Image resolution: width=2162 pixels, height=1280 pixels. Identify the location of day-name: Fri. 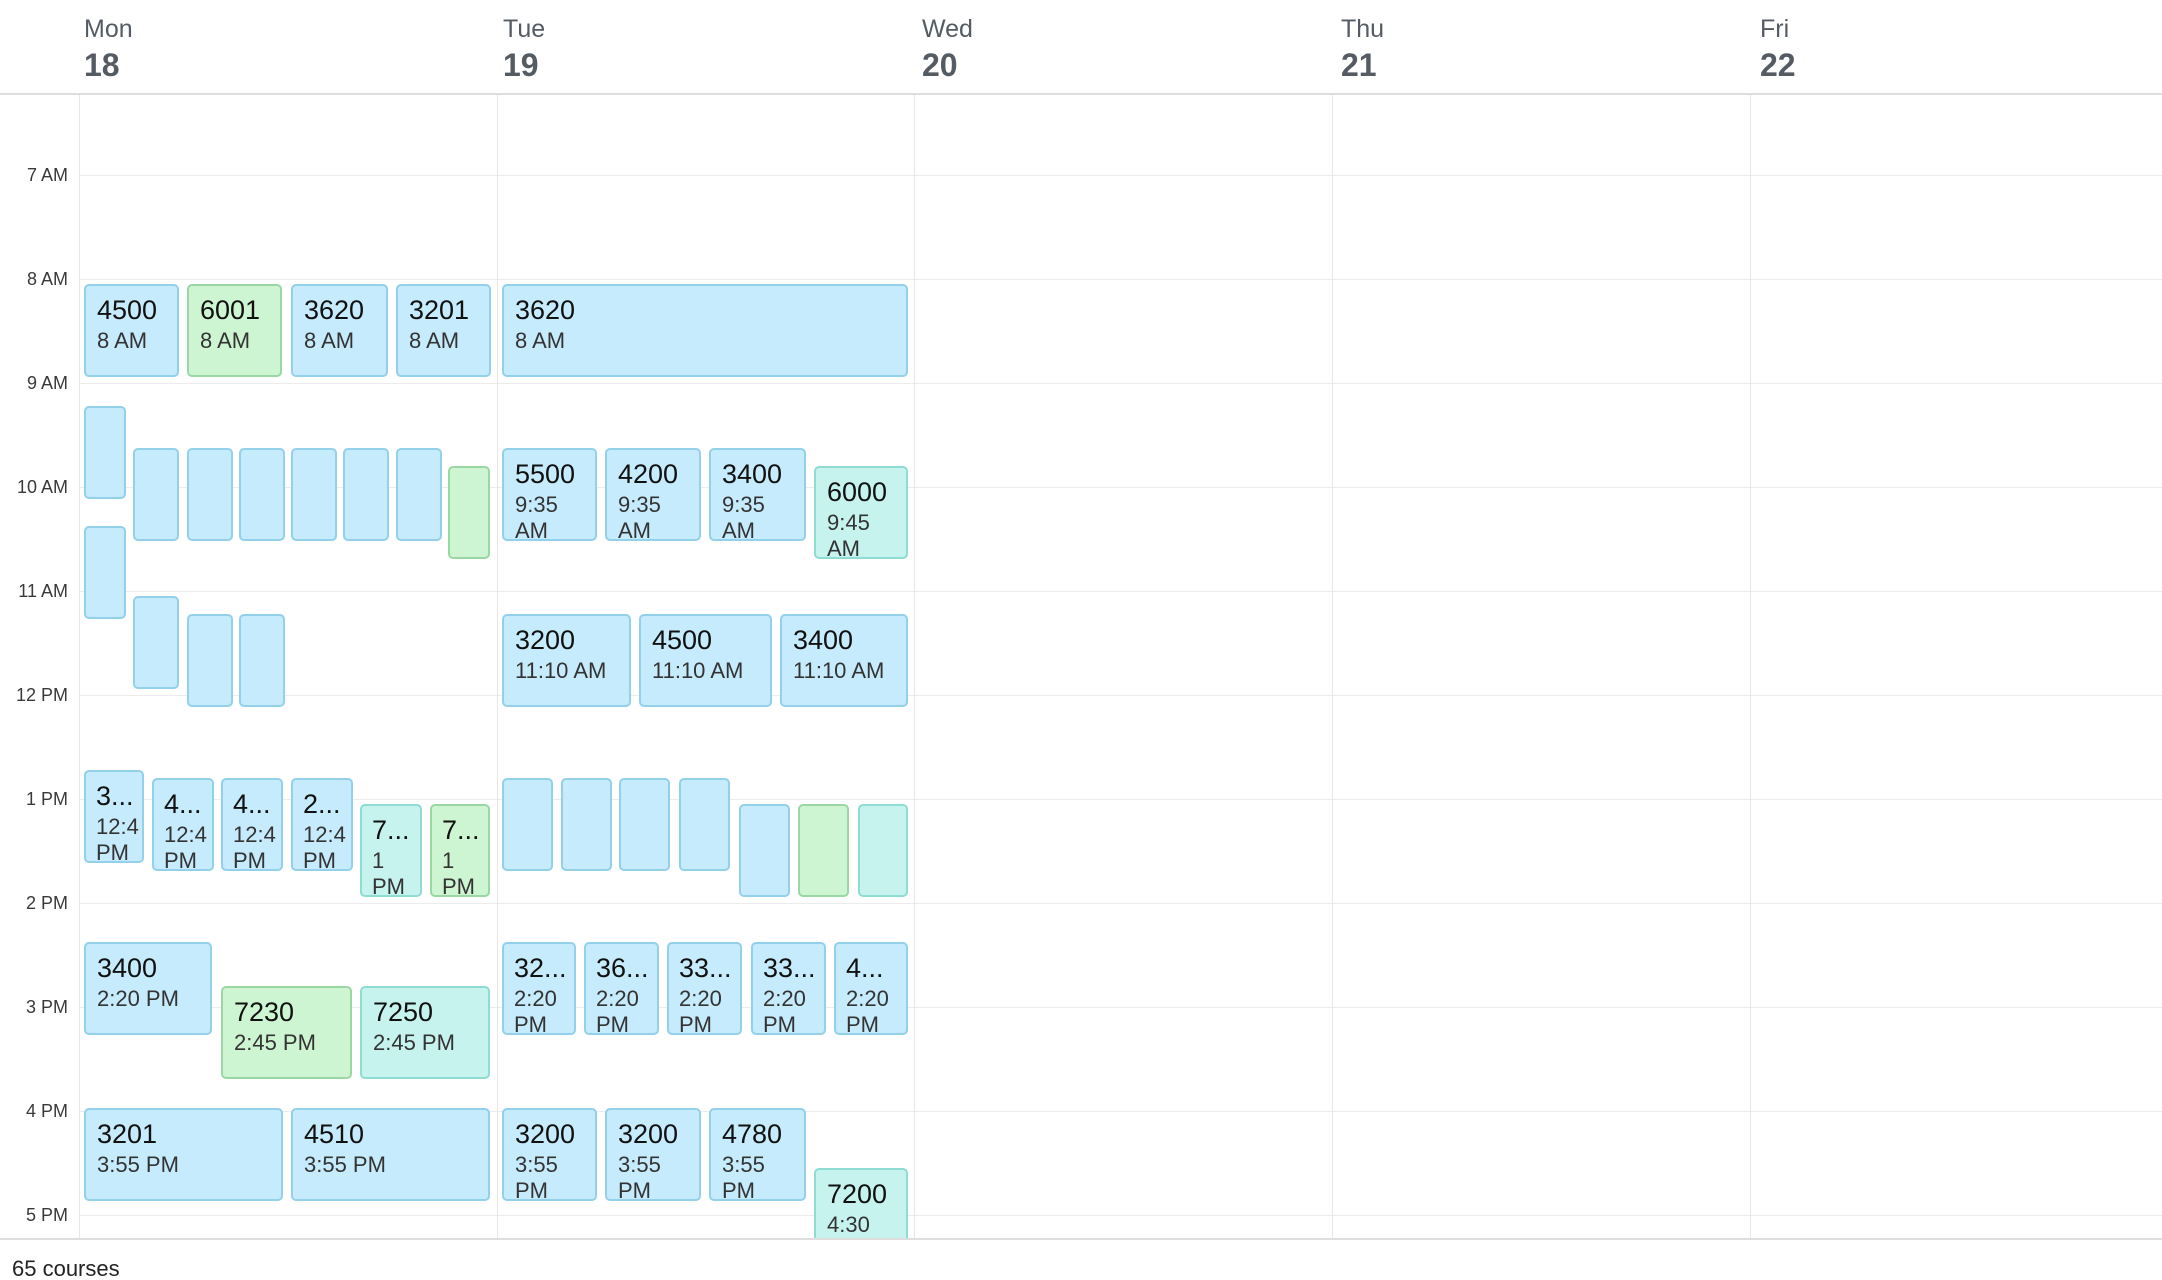
(1775, 29).